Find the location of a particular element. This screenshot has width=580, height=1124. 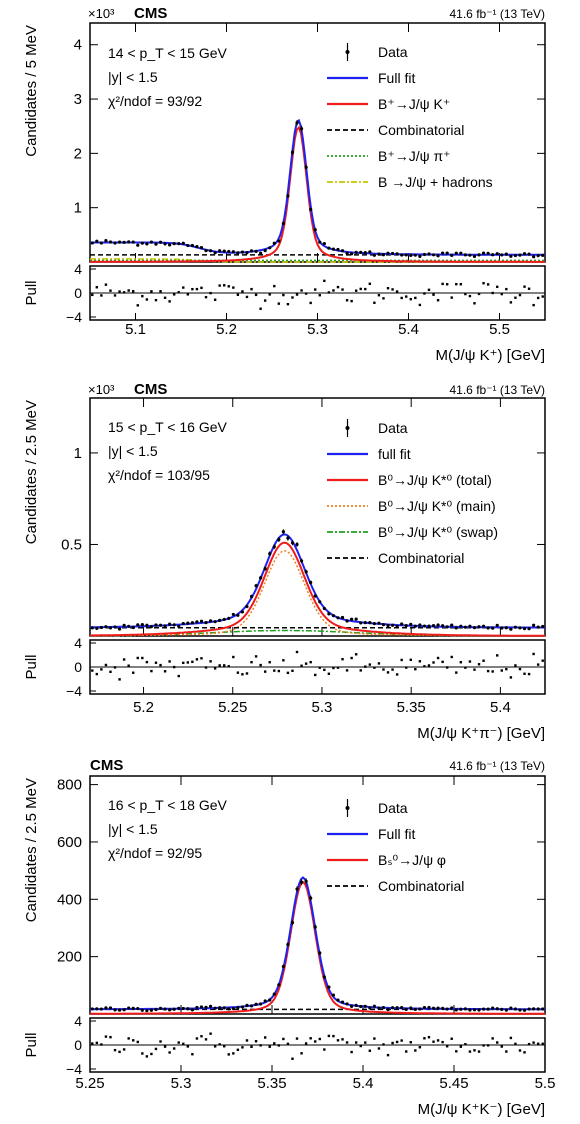

kinematic-label: |y| < 1.5 is located at coordinates (133, 829).